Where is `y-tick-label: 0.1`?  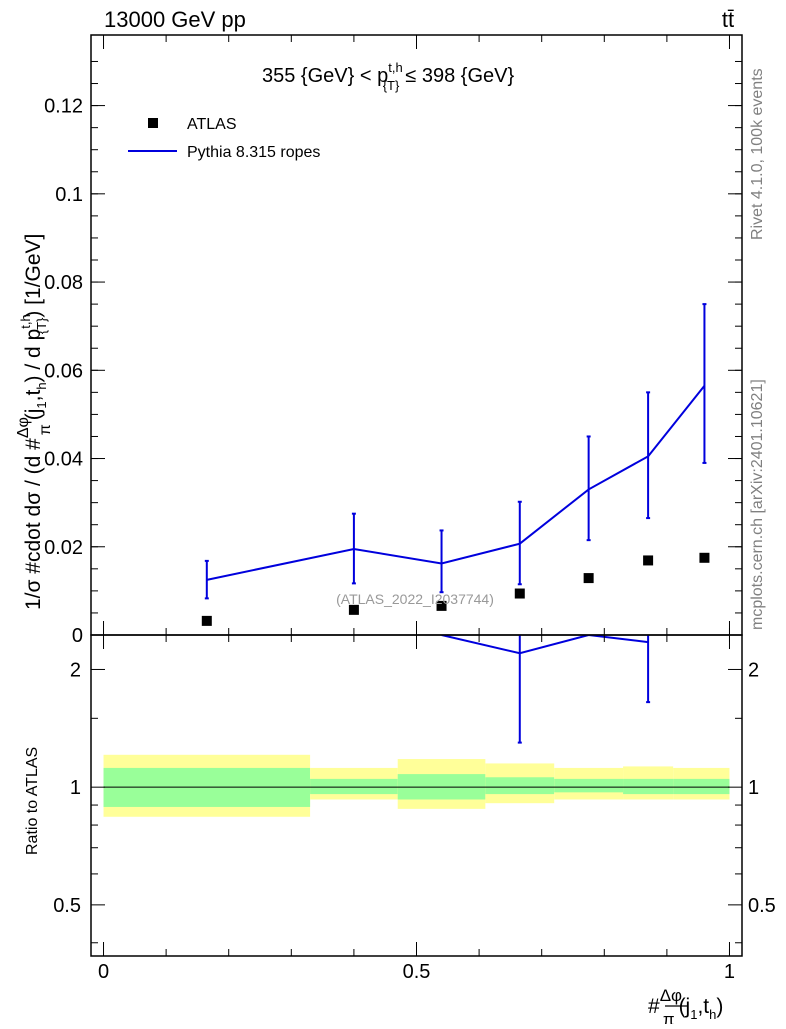 y-tick-label: 0.1 is located at coordinates (69, 195).